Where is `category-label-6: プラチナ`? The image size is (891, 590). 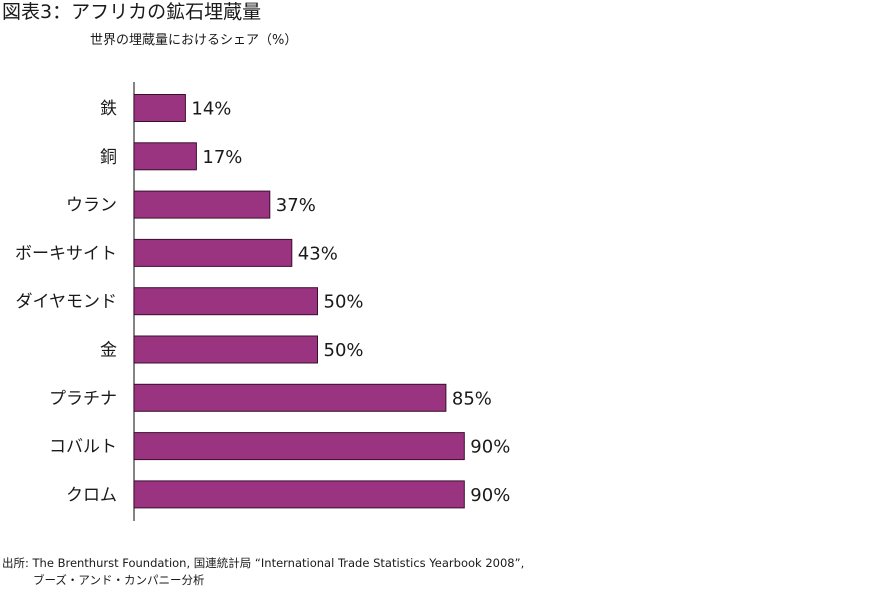
category-label-6: プラチナ is located at coordinates (83, 399).